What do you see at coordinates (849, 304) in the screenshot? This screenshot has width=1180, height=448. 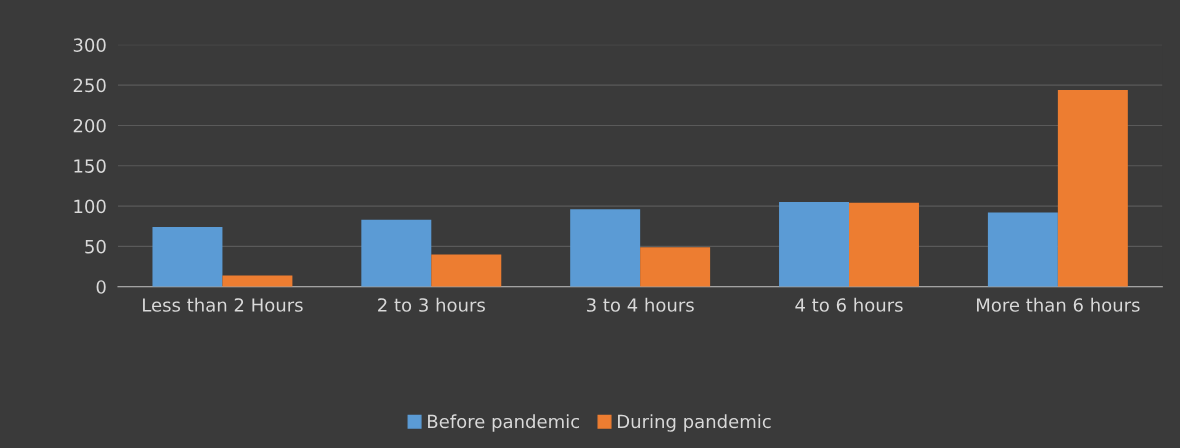 I see `x-tick-label: 4 to 6 hours` at bounding box center [849, 304].